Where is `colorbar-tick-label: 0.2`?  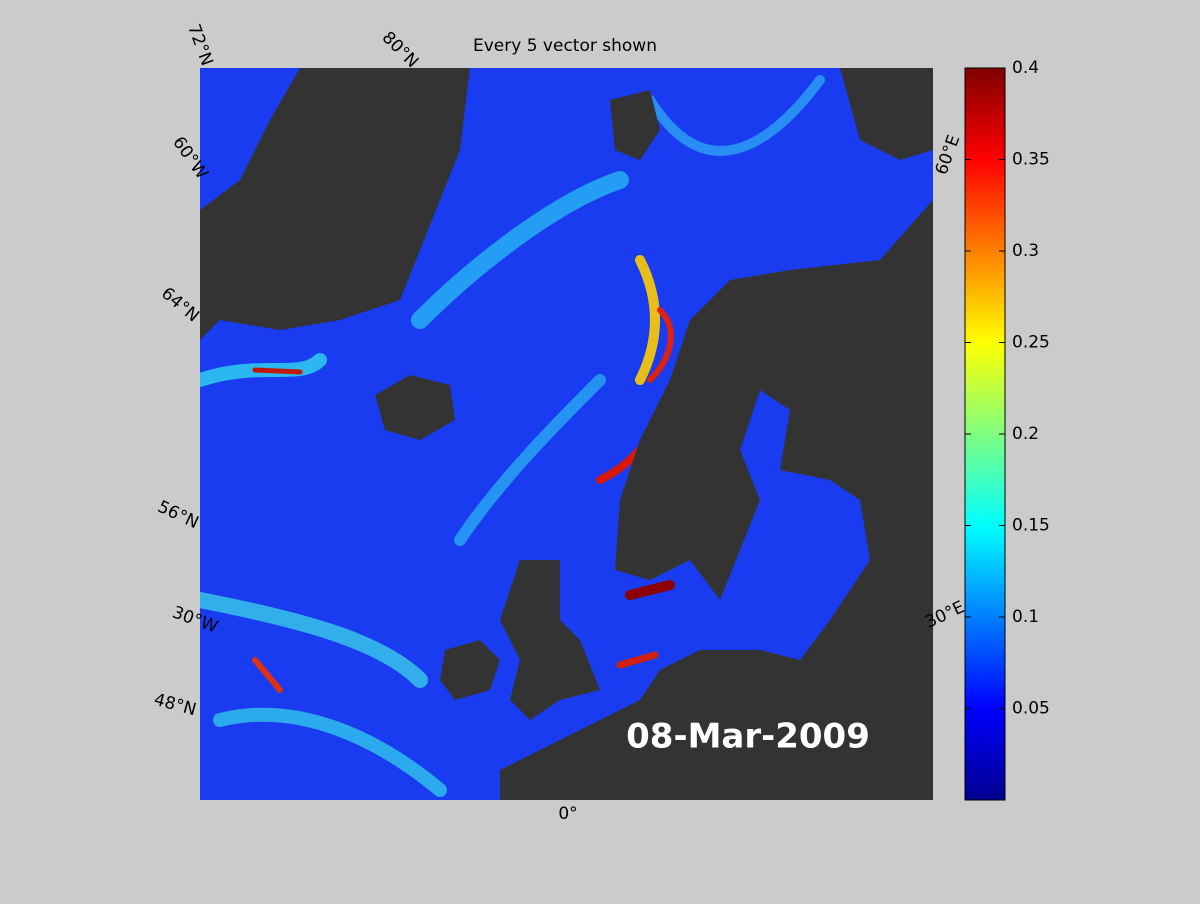
colorbar-tick-label: 0.2 is located at coordinates (1025, 434).